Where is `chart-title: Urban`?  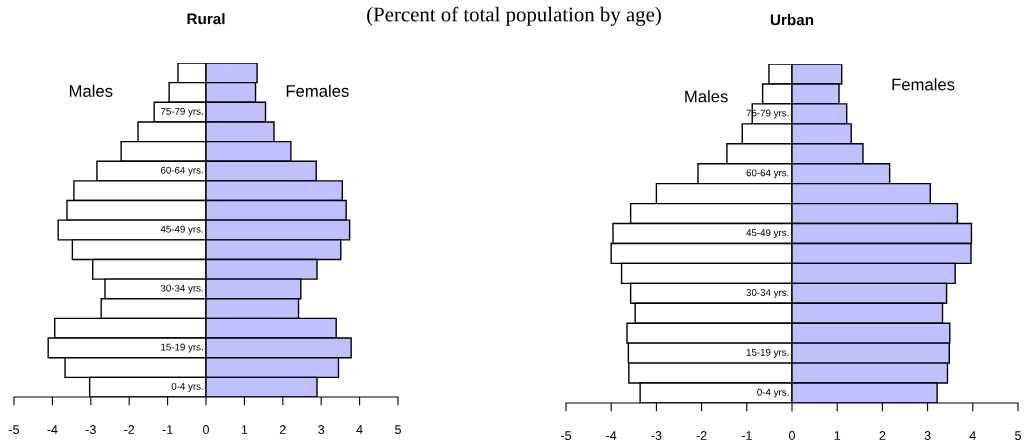
chart-title: Urban is located at coordinates (792, 20).